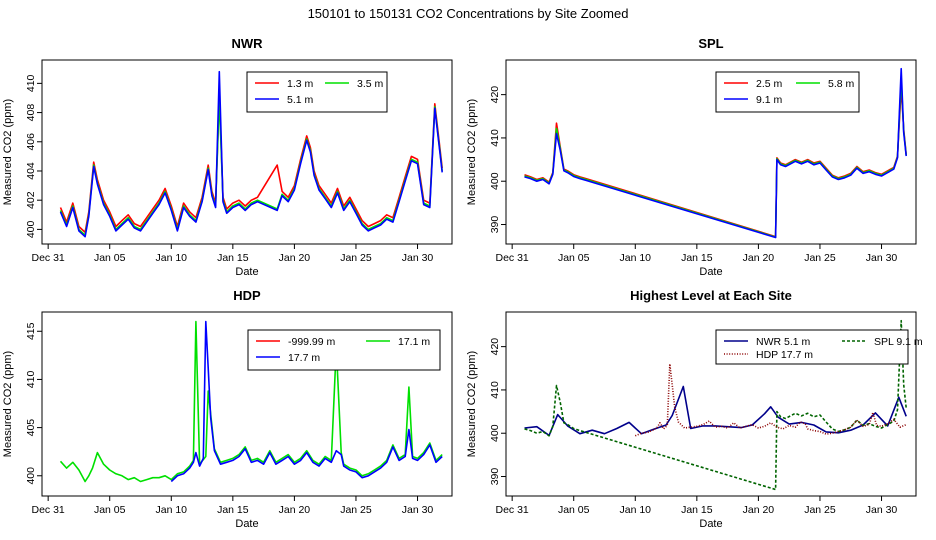 The width and height of the screenshot is (936, 540). I want to click on legend: 2.5 m 5.8 m 9.1 m, so click(787, 92).